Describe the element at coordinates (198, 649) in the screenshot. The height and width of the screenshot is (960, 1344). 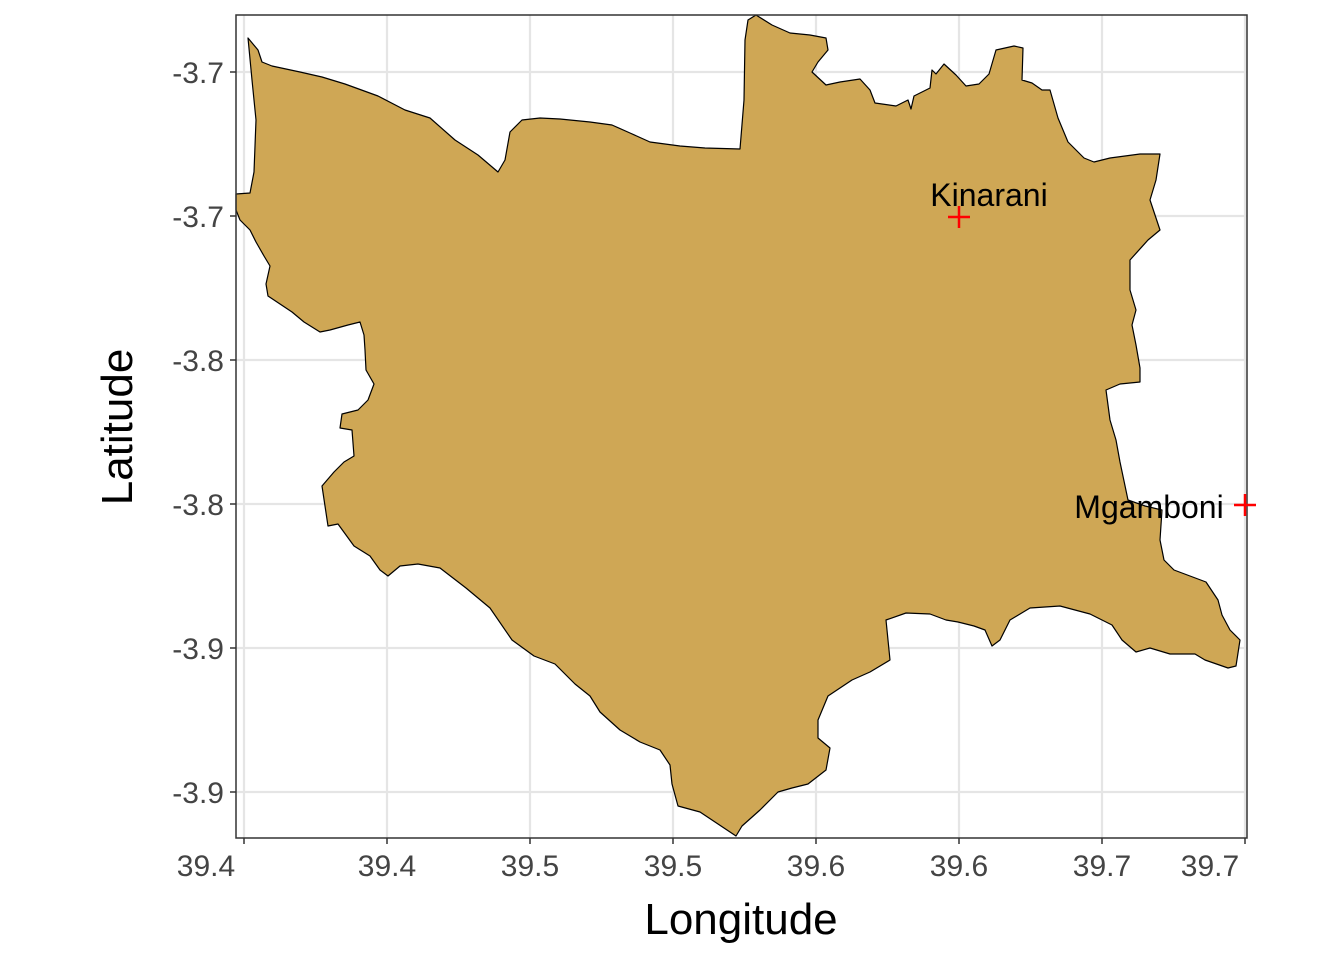
I see `y-tick-label-5: -3.9` at that location.